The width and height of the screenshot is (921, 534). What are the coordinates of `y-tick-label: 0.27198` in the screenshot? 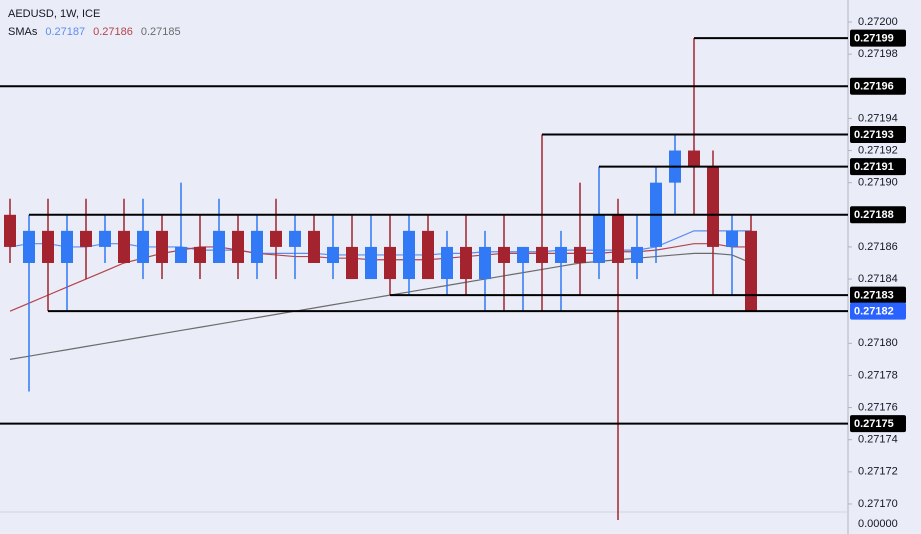 It's located at (878, 54).